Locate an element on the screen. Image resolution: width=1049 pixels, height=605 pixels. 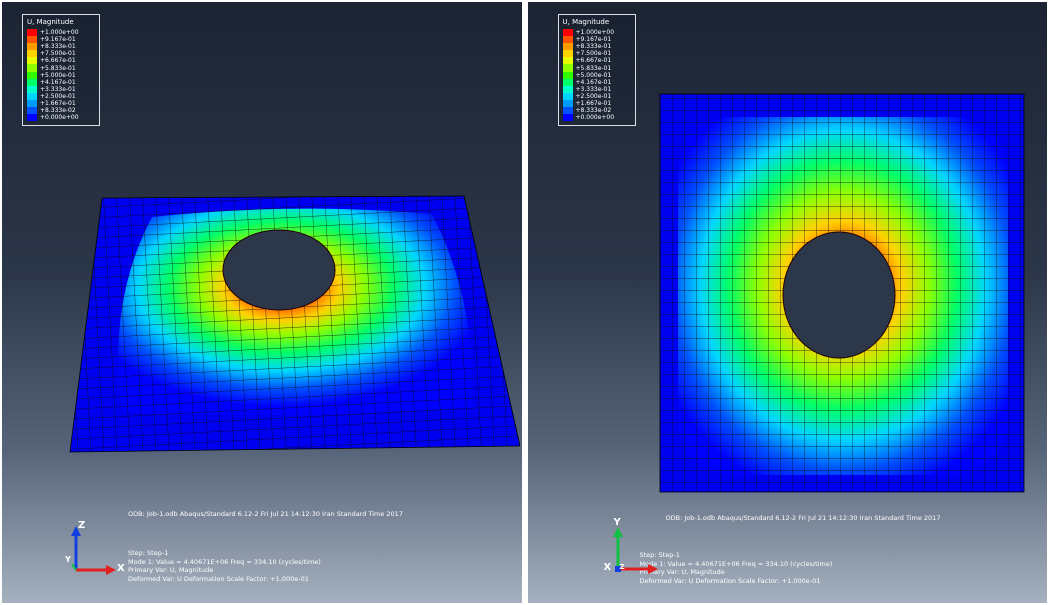
axis-label-depth: Z is located at coordinates (622, 567).